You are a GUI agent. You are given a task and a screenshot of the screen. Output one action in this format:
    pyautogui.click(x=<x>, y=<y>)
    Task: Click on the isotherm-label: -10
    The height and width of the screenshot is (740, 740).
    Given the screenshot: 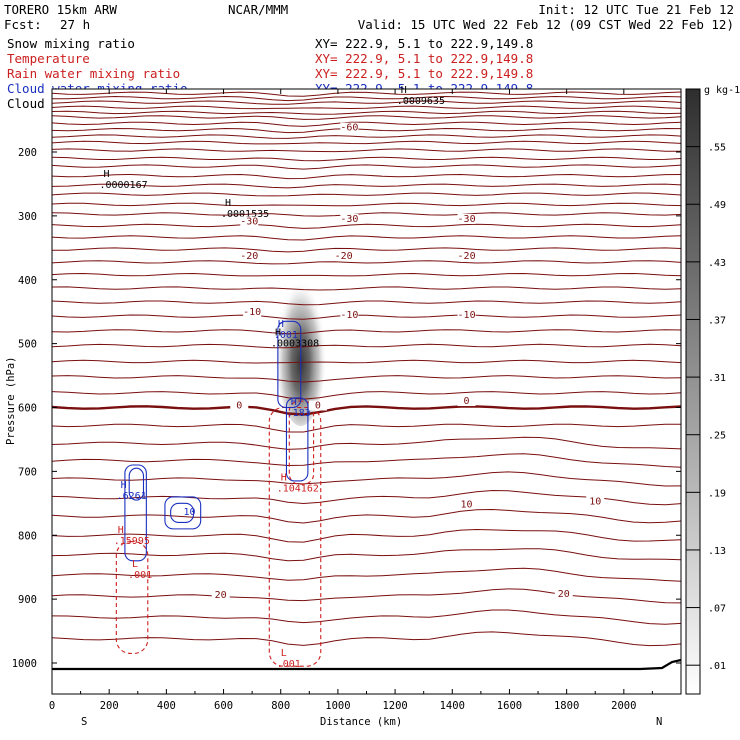 What is the action you would take?
    pyautogui.click(x=252, y=312)
    